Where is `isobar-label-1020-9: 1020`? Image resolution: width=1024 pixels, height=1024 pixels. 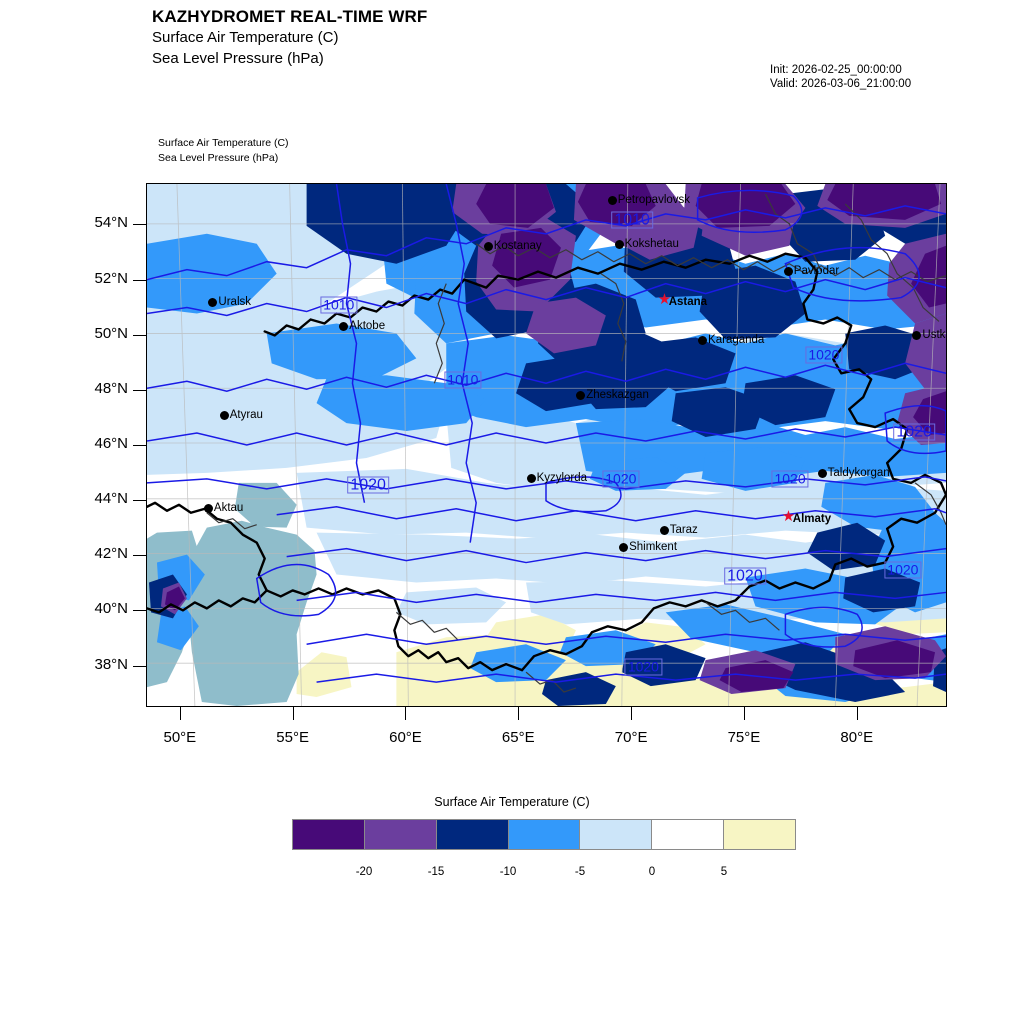 isobar-label-1020-9: 1020 is located at coordinates (745, 576).